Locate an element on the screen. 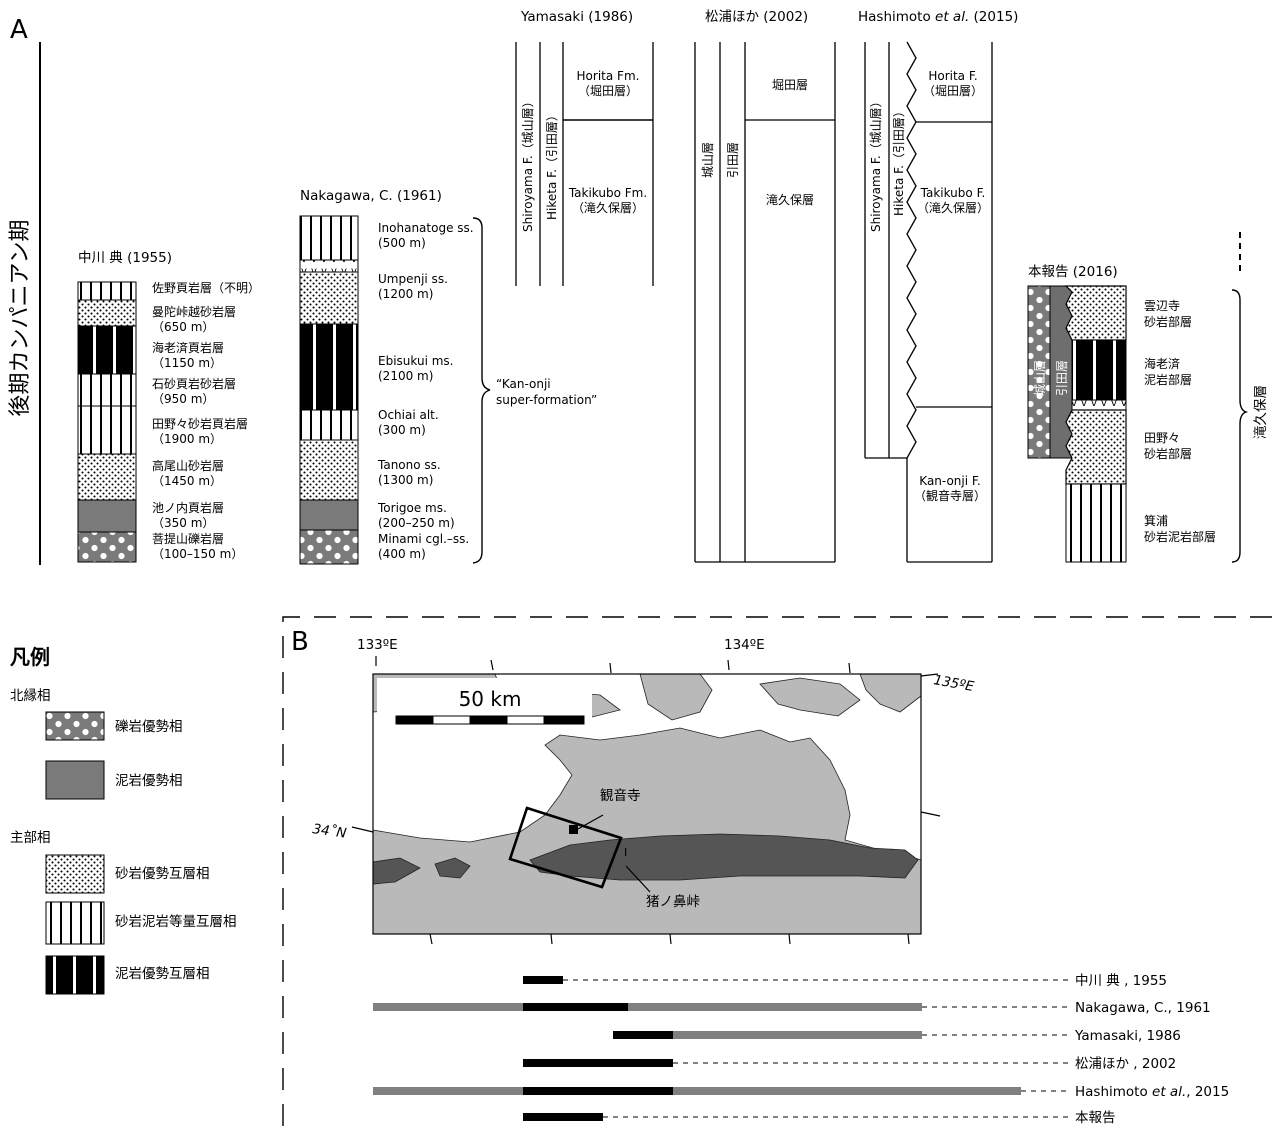  unit-thickness: (300 m) is located at coordinates (402, 430).